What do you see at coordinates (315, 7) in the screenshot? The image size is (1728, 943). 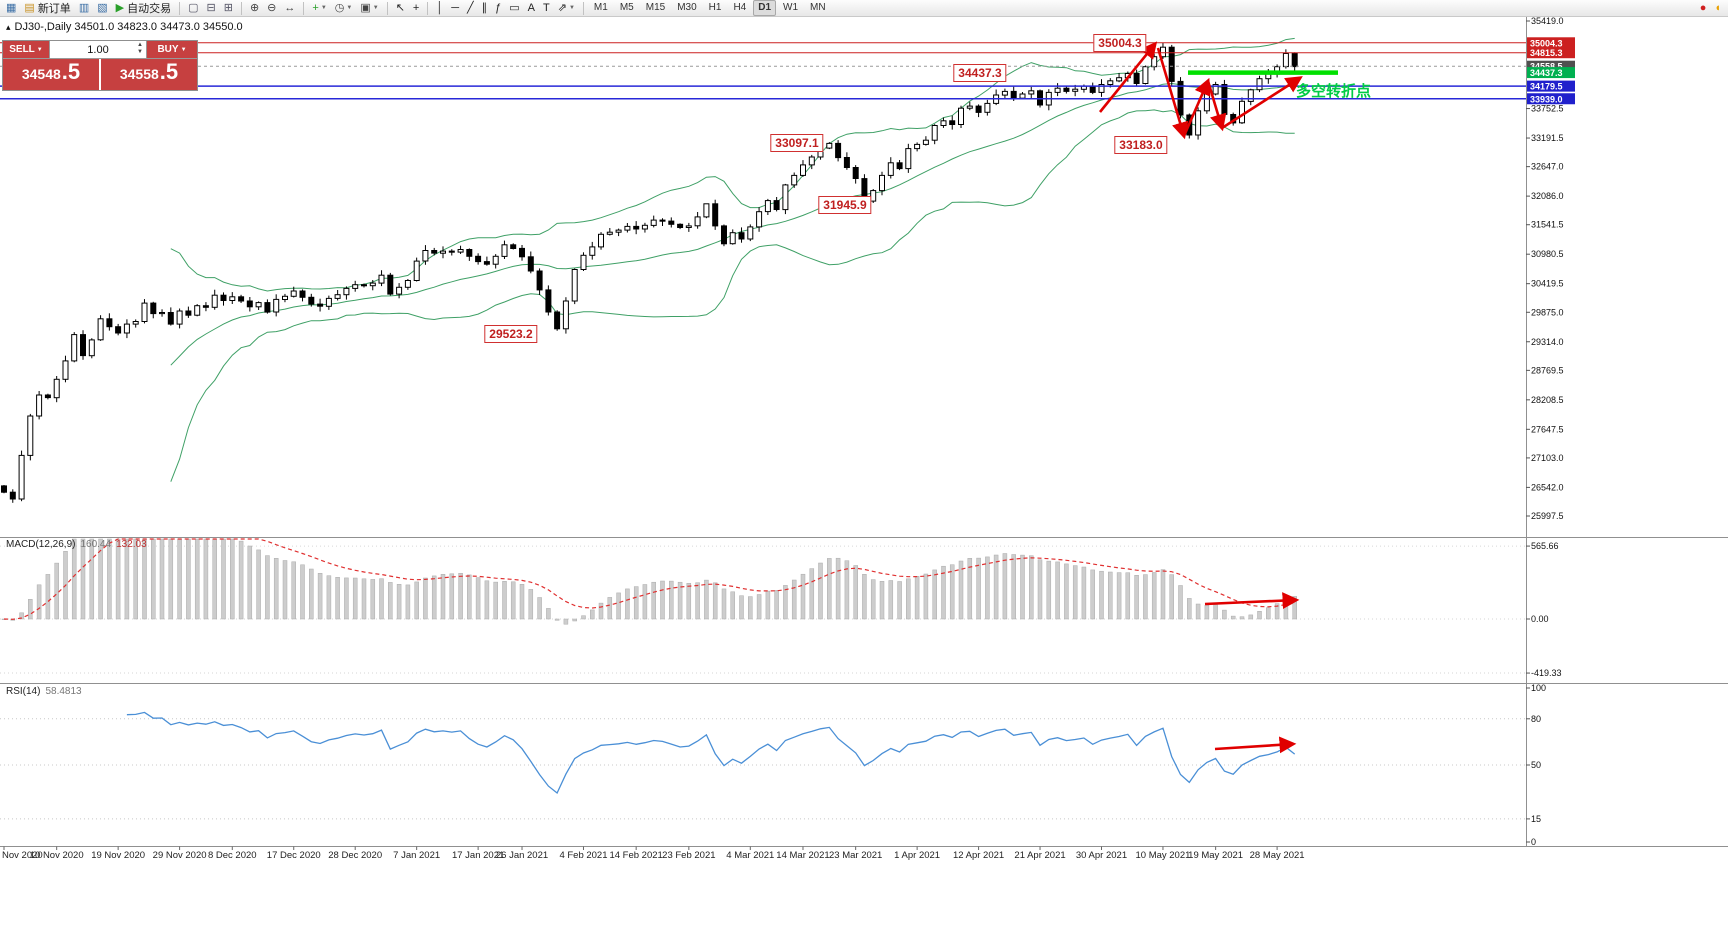 I see `indicators-icon: +` at bounding box center [315, 7].